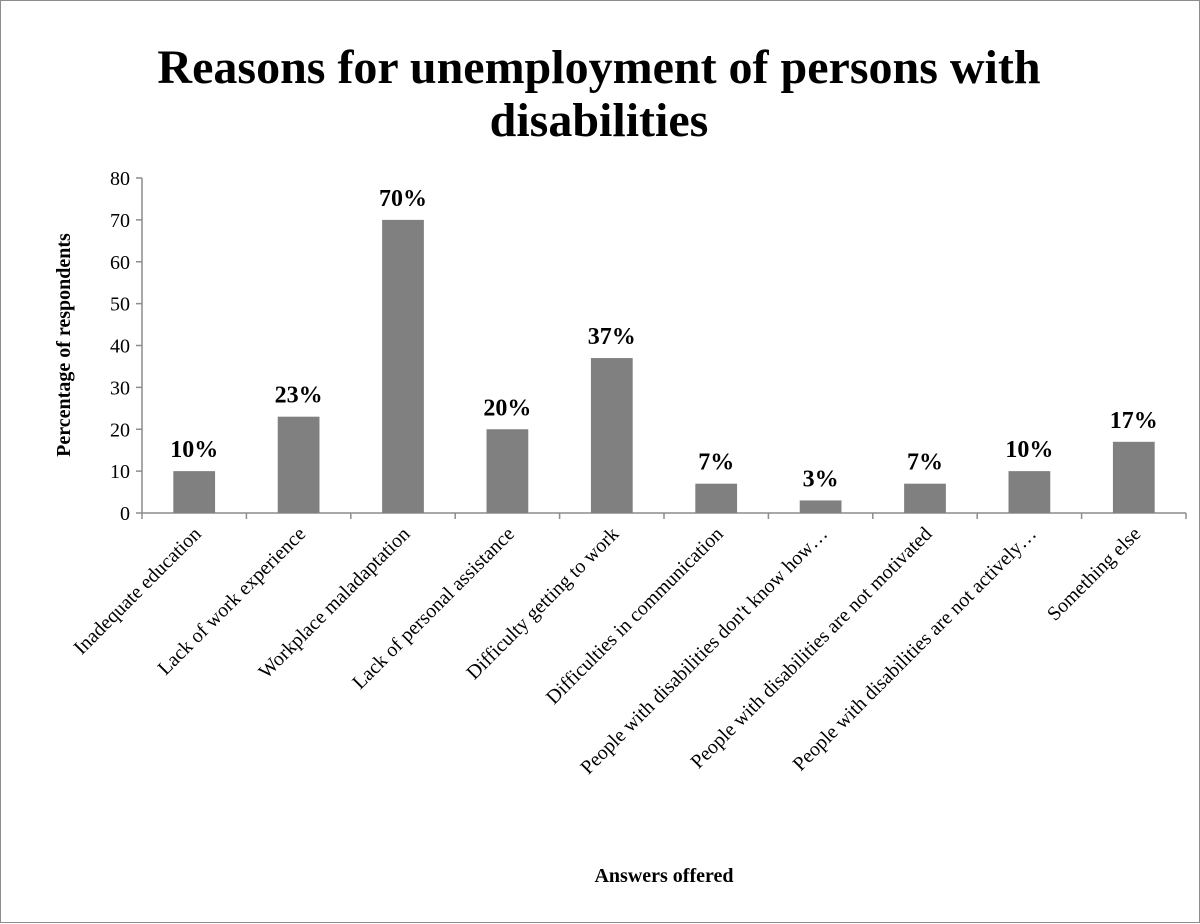 Image resolution: width=1200 pixels, height=924 pixels. What do you see at coordinates (612, 337) in the screenshot?
I see `data-label: 37%` at bounding box center [612, 337].